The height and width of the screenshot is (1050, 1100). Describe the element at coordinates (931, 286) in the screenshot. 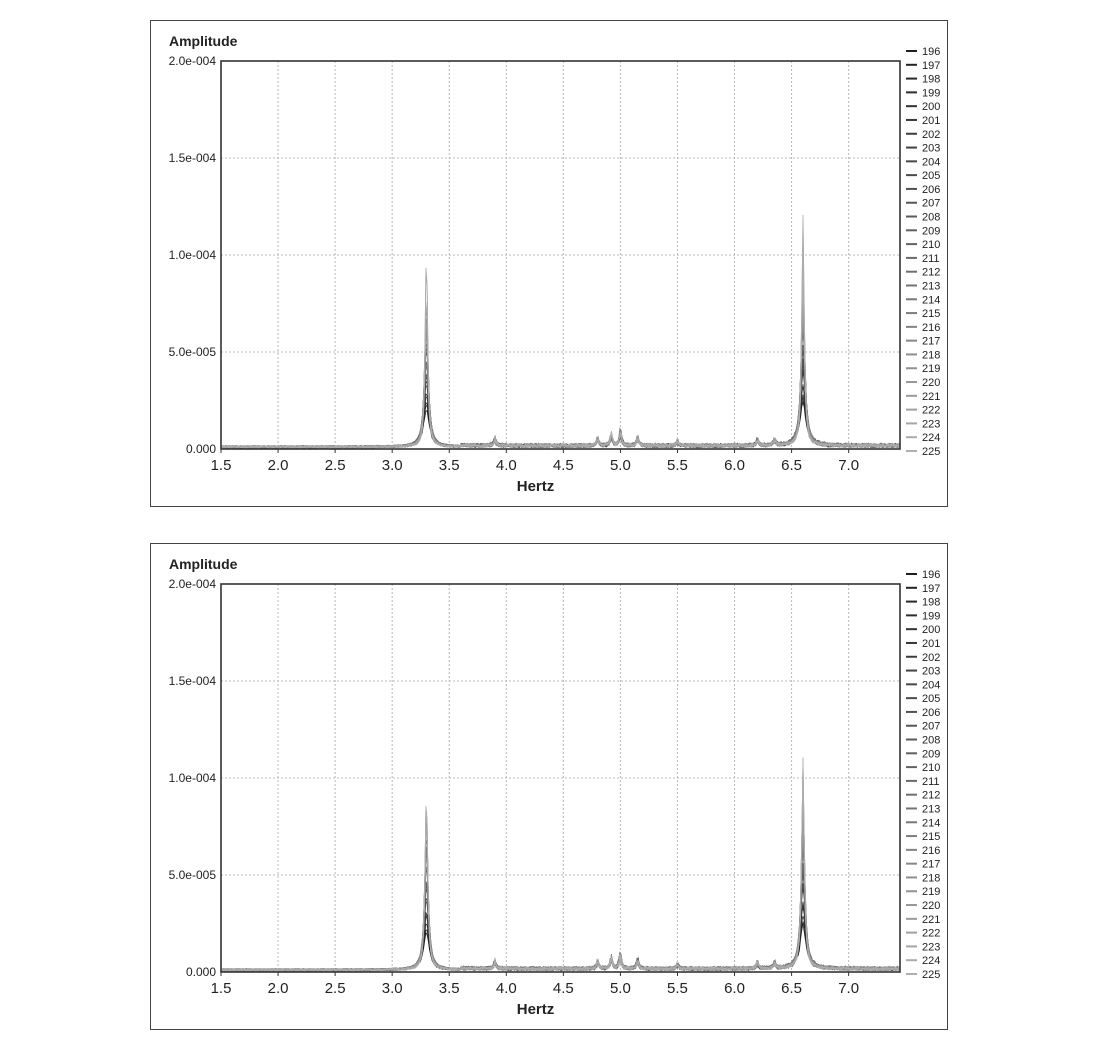

I see `legend-entry: 213` at that location.